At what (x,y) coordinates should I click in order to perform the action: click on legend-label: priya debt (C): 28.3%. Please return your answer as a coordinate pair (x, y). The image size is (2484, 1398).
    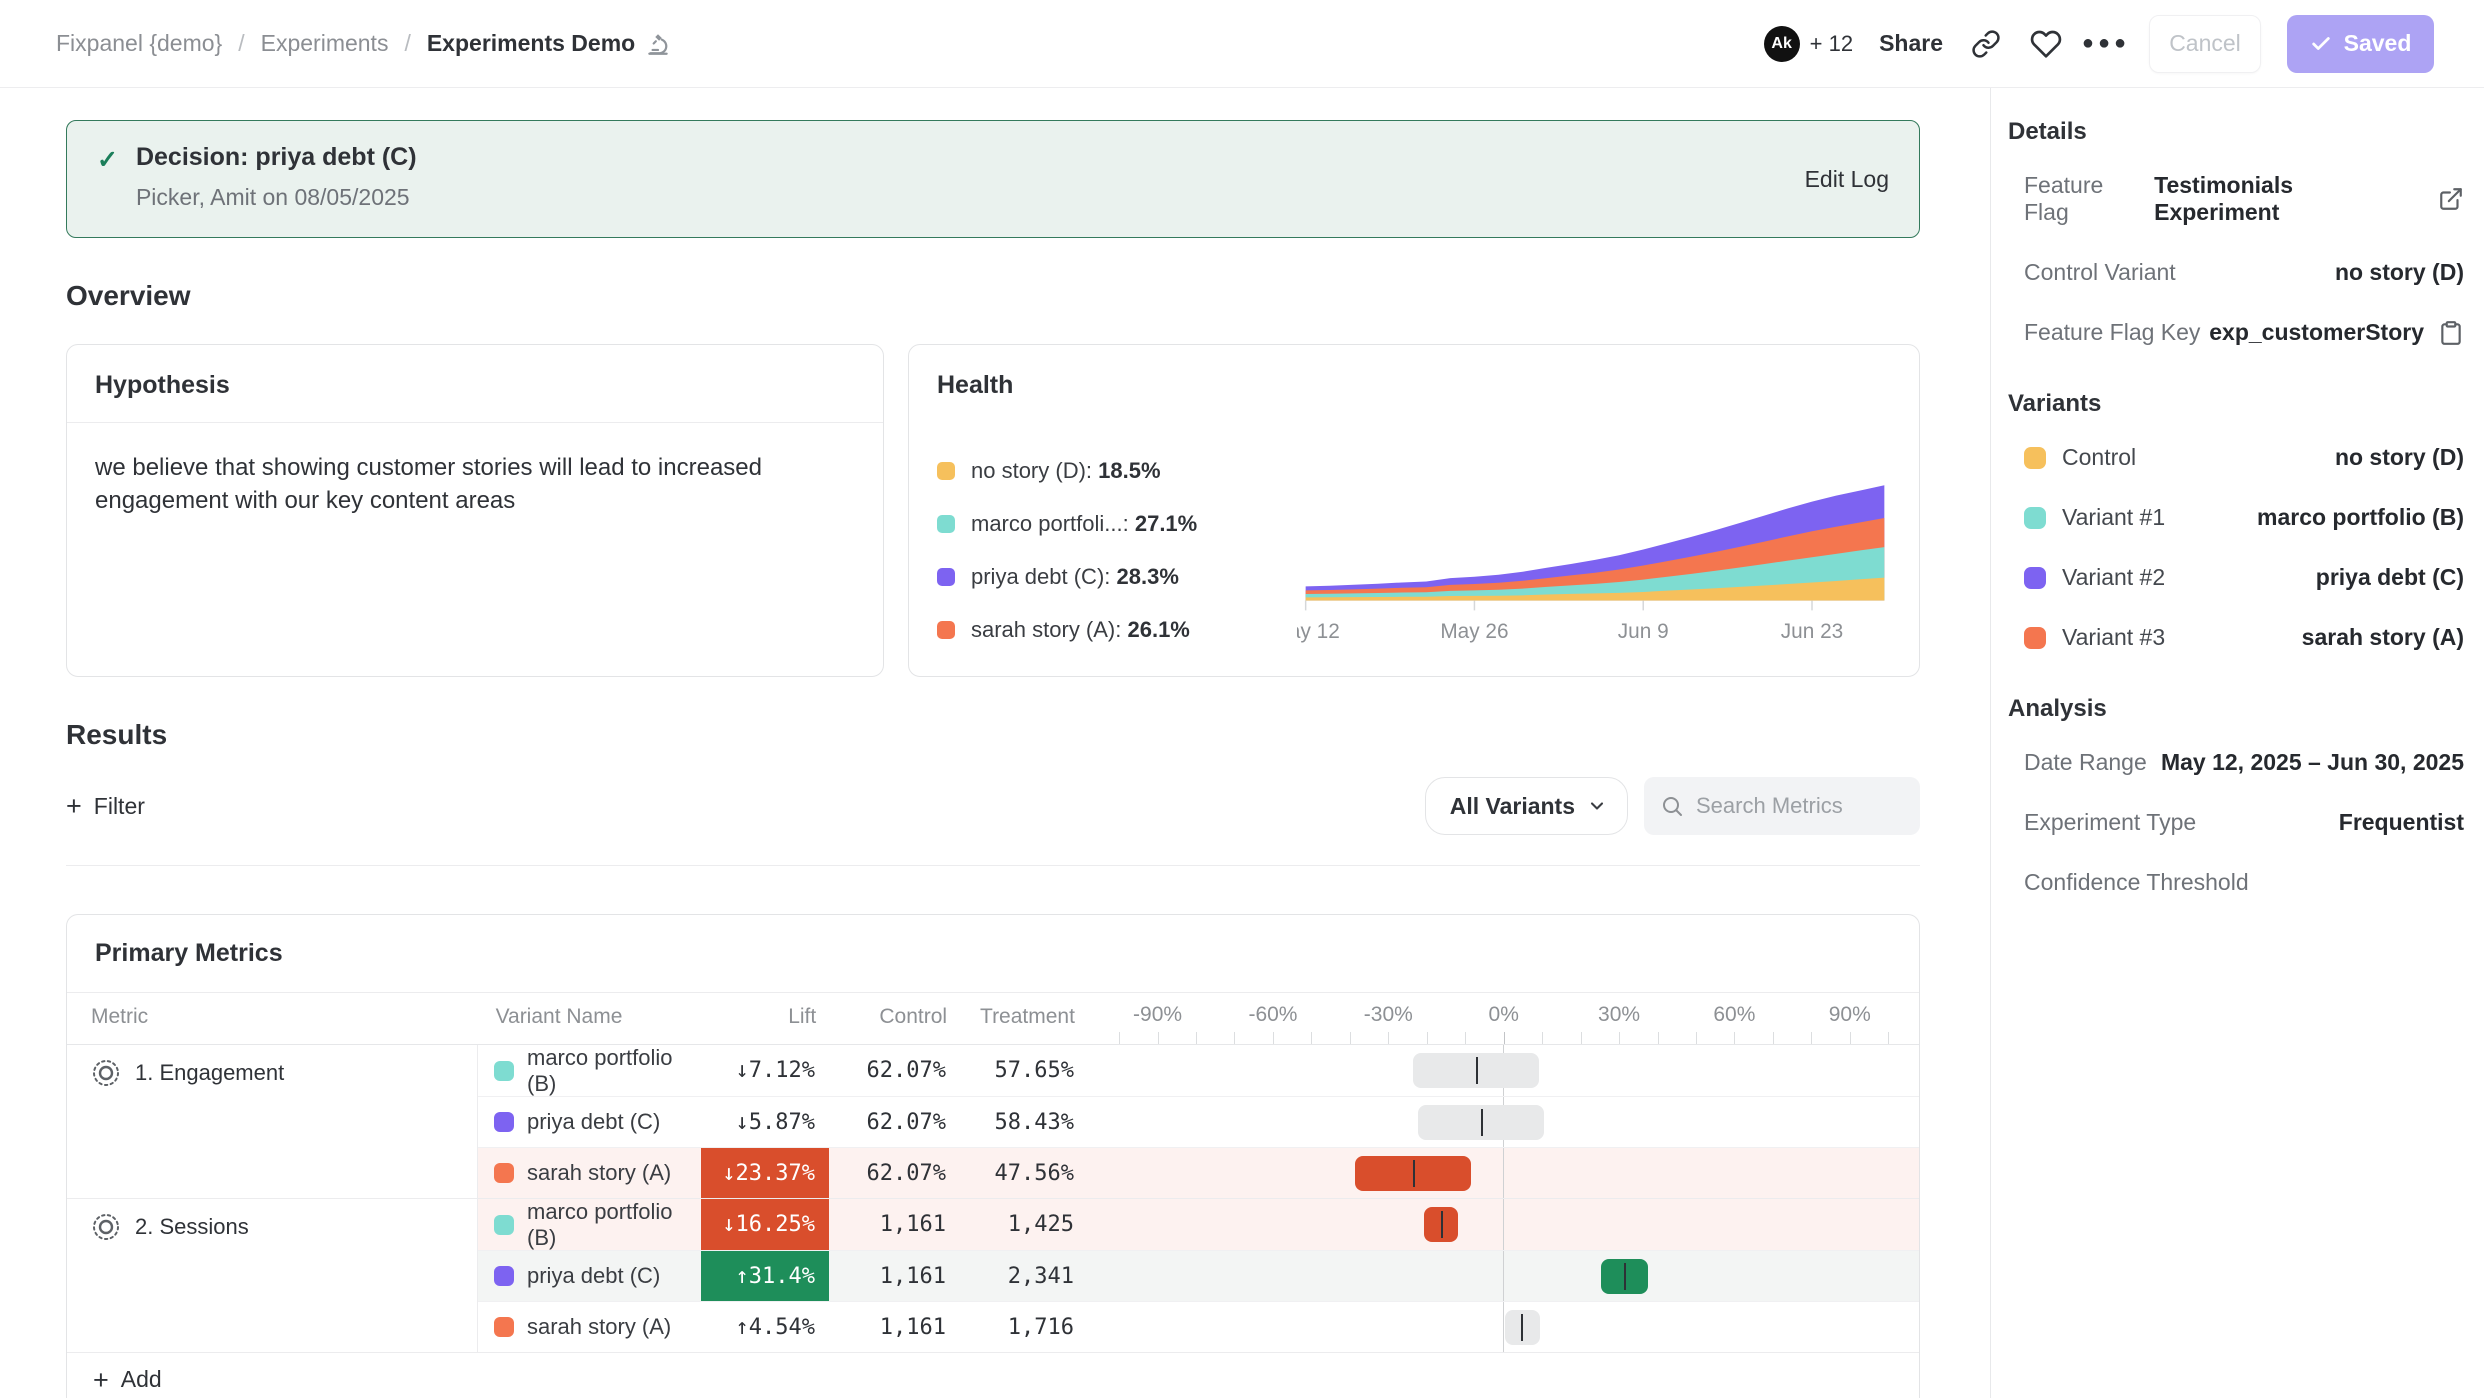
    Looking at the image, I should click on (1075, 576).